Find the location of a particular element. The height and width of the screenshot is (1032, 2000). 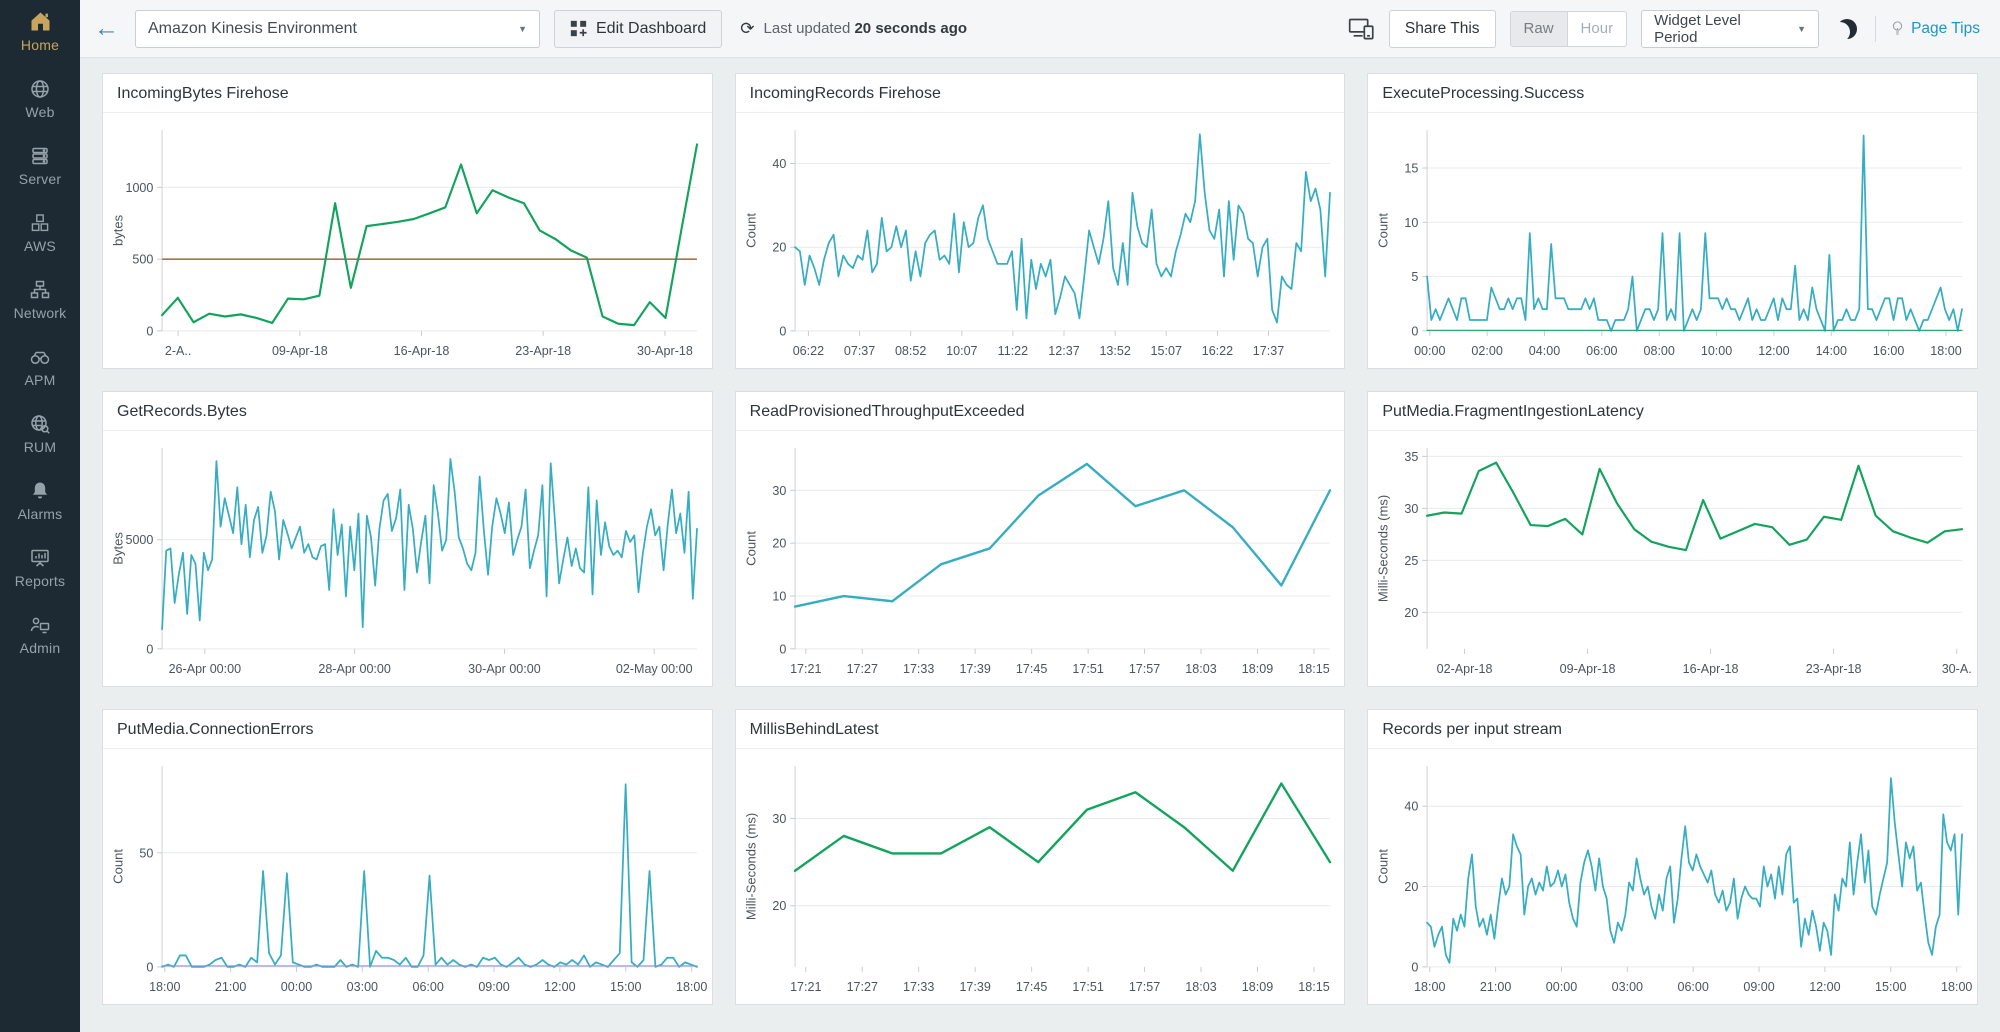

sidebar-item-home: Home is located at coordinates (40, 30).